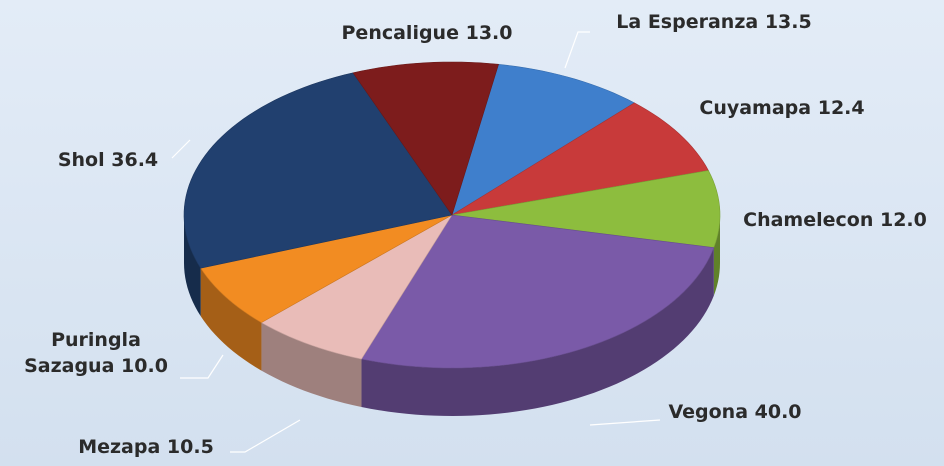  I want to click on data-label: Mezapa 10.5, so click(146, 447).